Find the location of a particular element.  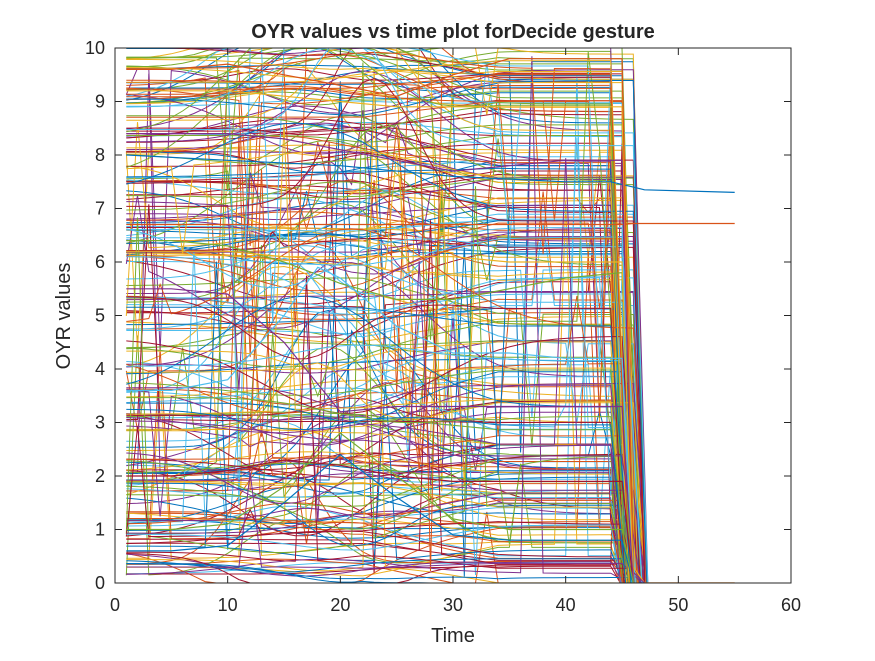

y-tick-label: 5 is located at coordinates (100, 316).